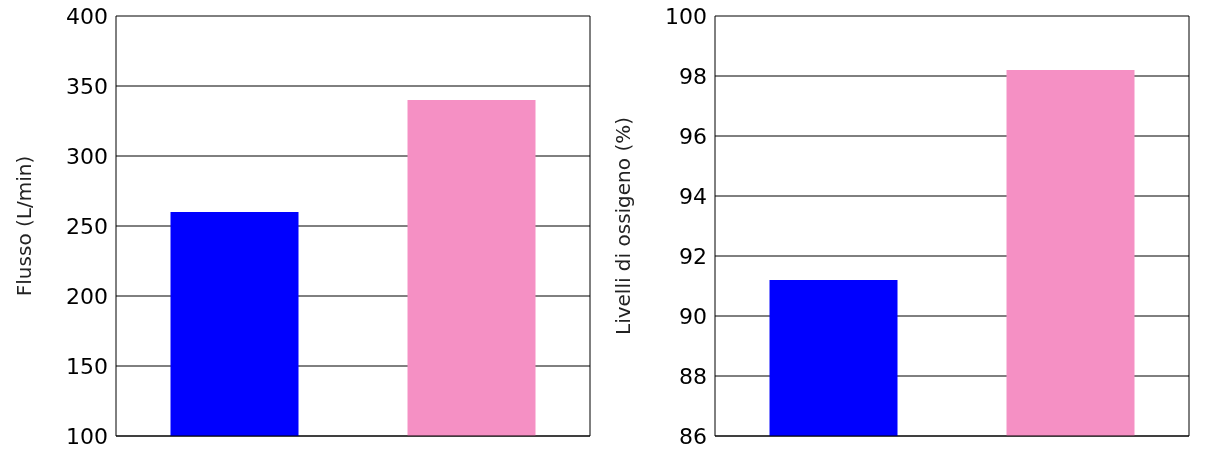  Describe the element at coordinates (693, 136) in the screenshot. I see `y-tick-label: 96` at that location.